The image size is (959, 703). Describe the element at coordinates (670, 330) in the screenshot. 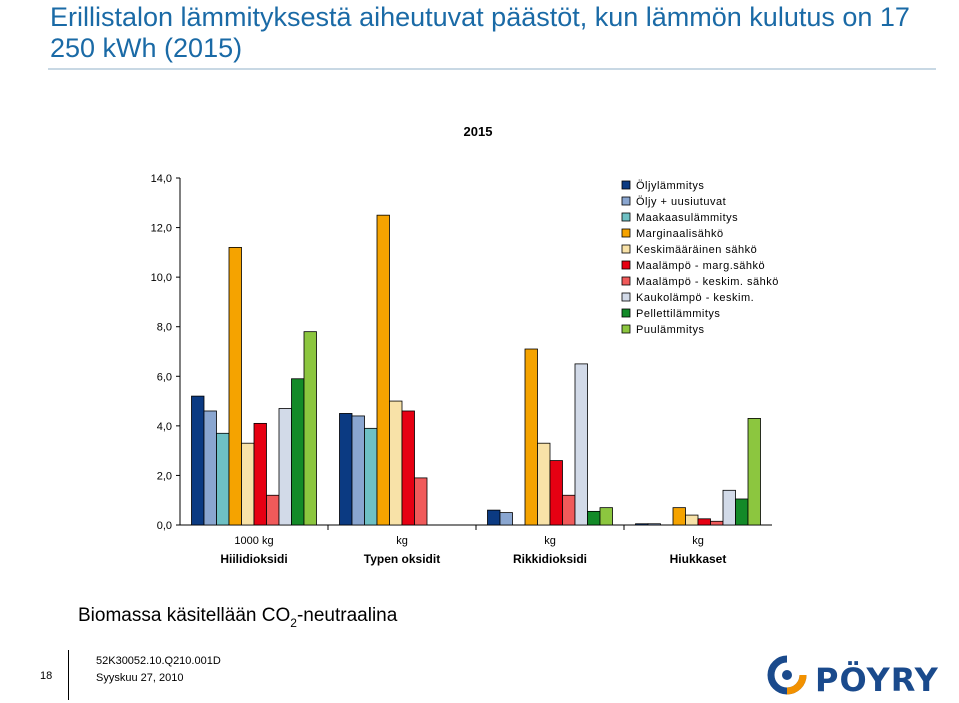

I see `legend-label: Puulämmitys` at that location.